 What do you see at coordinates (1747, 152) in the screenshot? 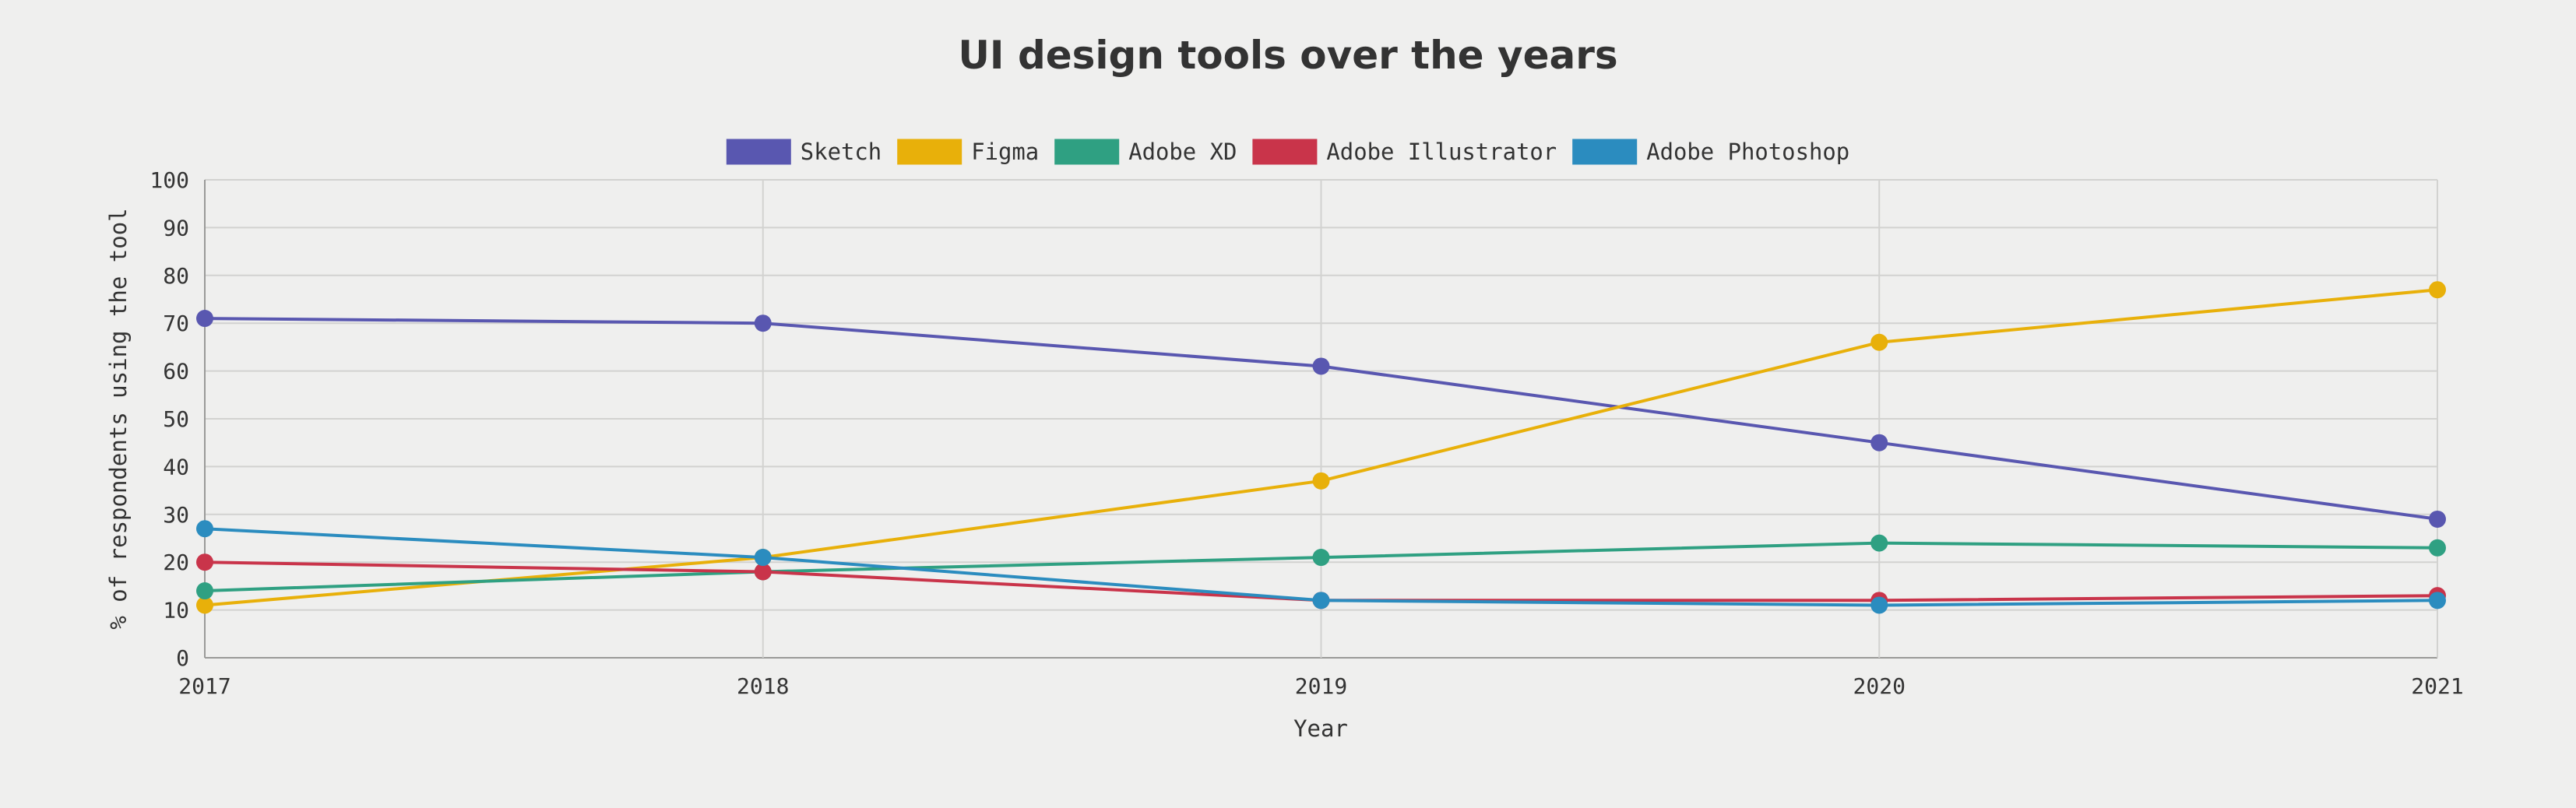
I see `legend-label: Adobe Photoshop` at bounding box center [1747, 152].